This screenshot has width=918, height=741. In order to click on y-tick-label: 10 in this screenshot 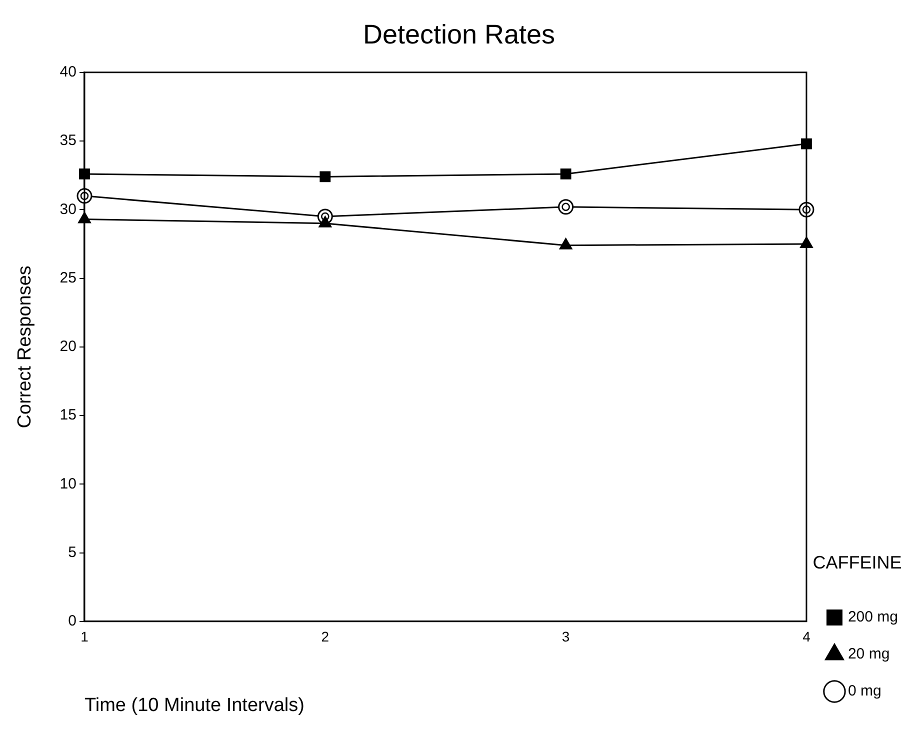, I will do `click(68, 483)`.